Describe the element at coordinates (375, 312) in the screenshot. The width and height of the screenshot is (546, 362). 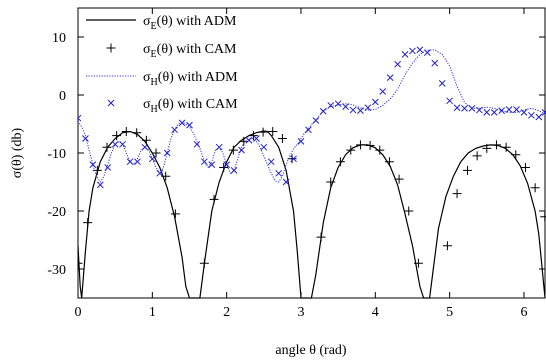
I see `x-tick-label: 4` at that location.